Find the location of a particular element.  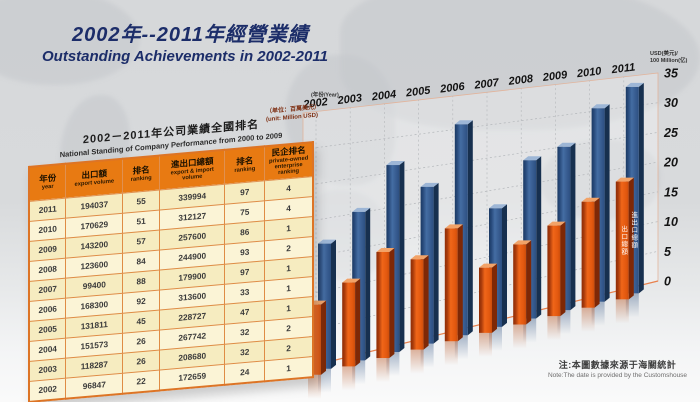

bar-import-export-2004-top is located at coordinates (395, 163).